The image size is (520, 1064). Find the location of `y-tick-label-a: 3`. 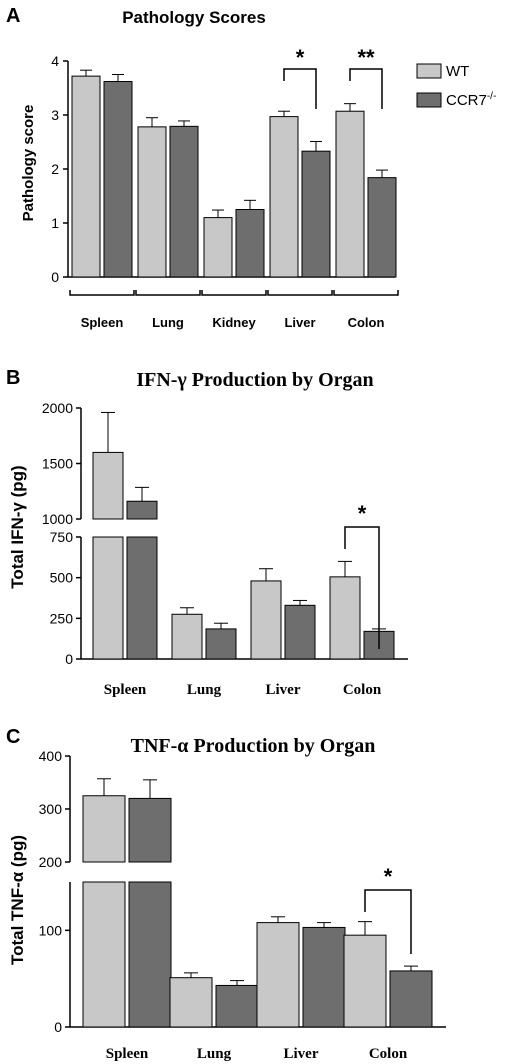

y-tick-label-a: 3 is located at coordinates (55, 115).